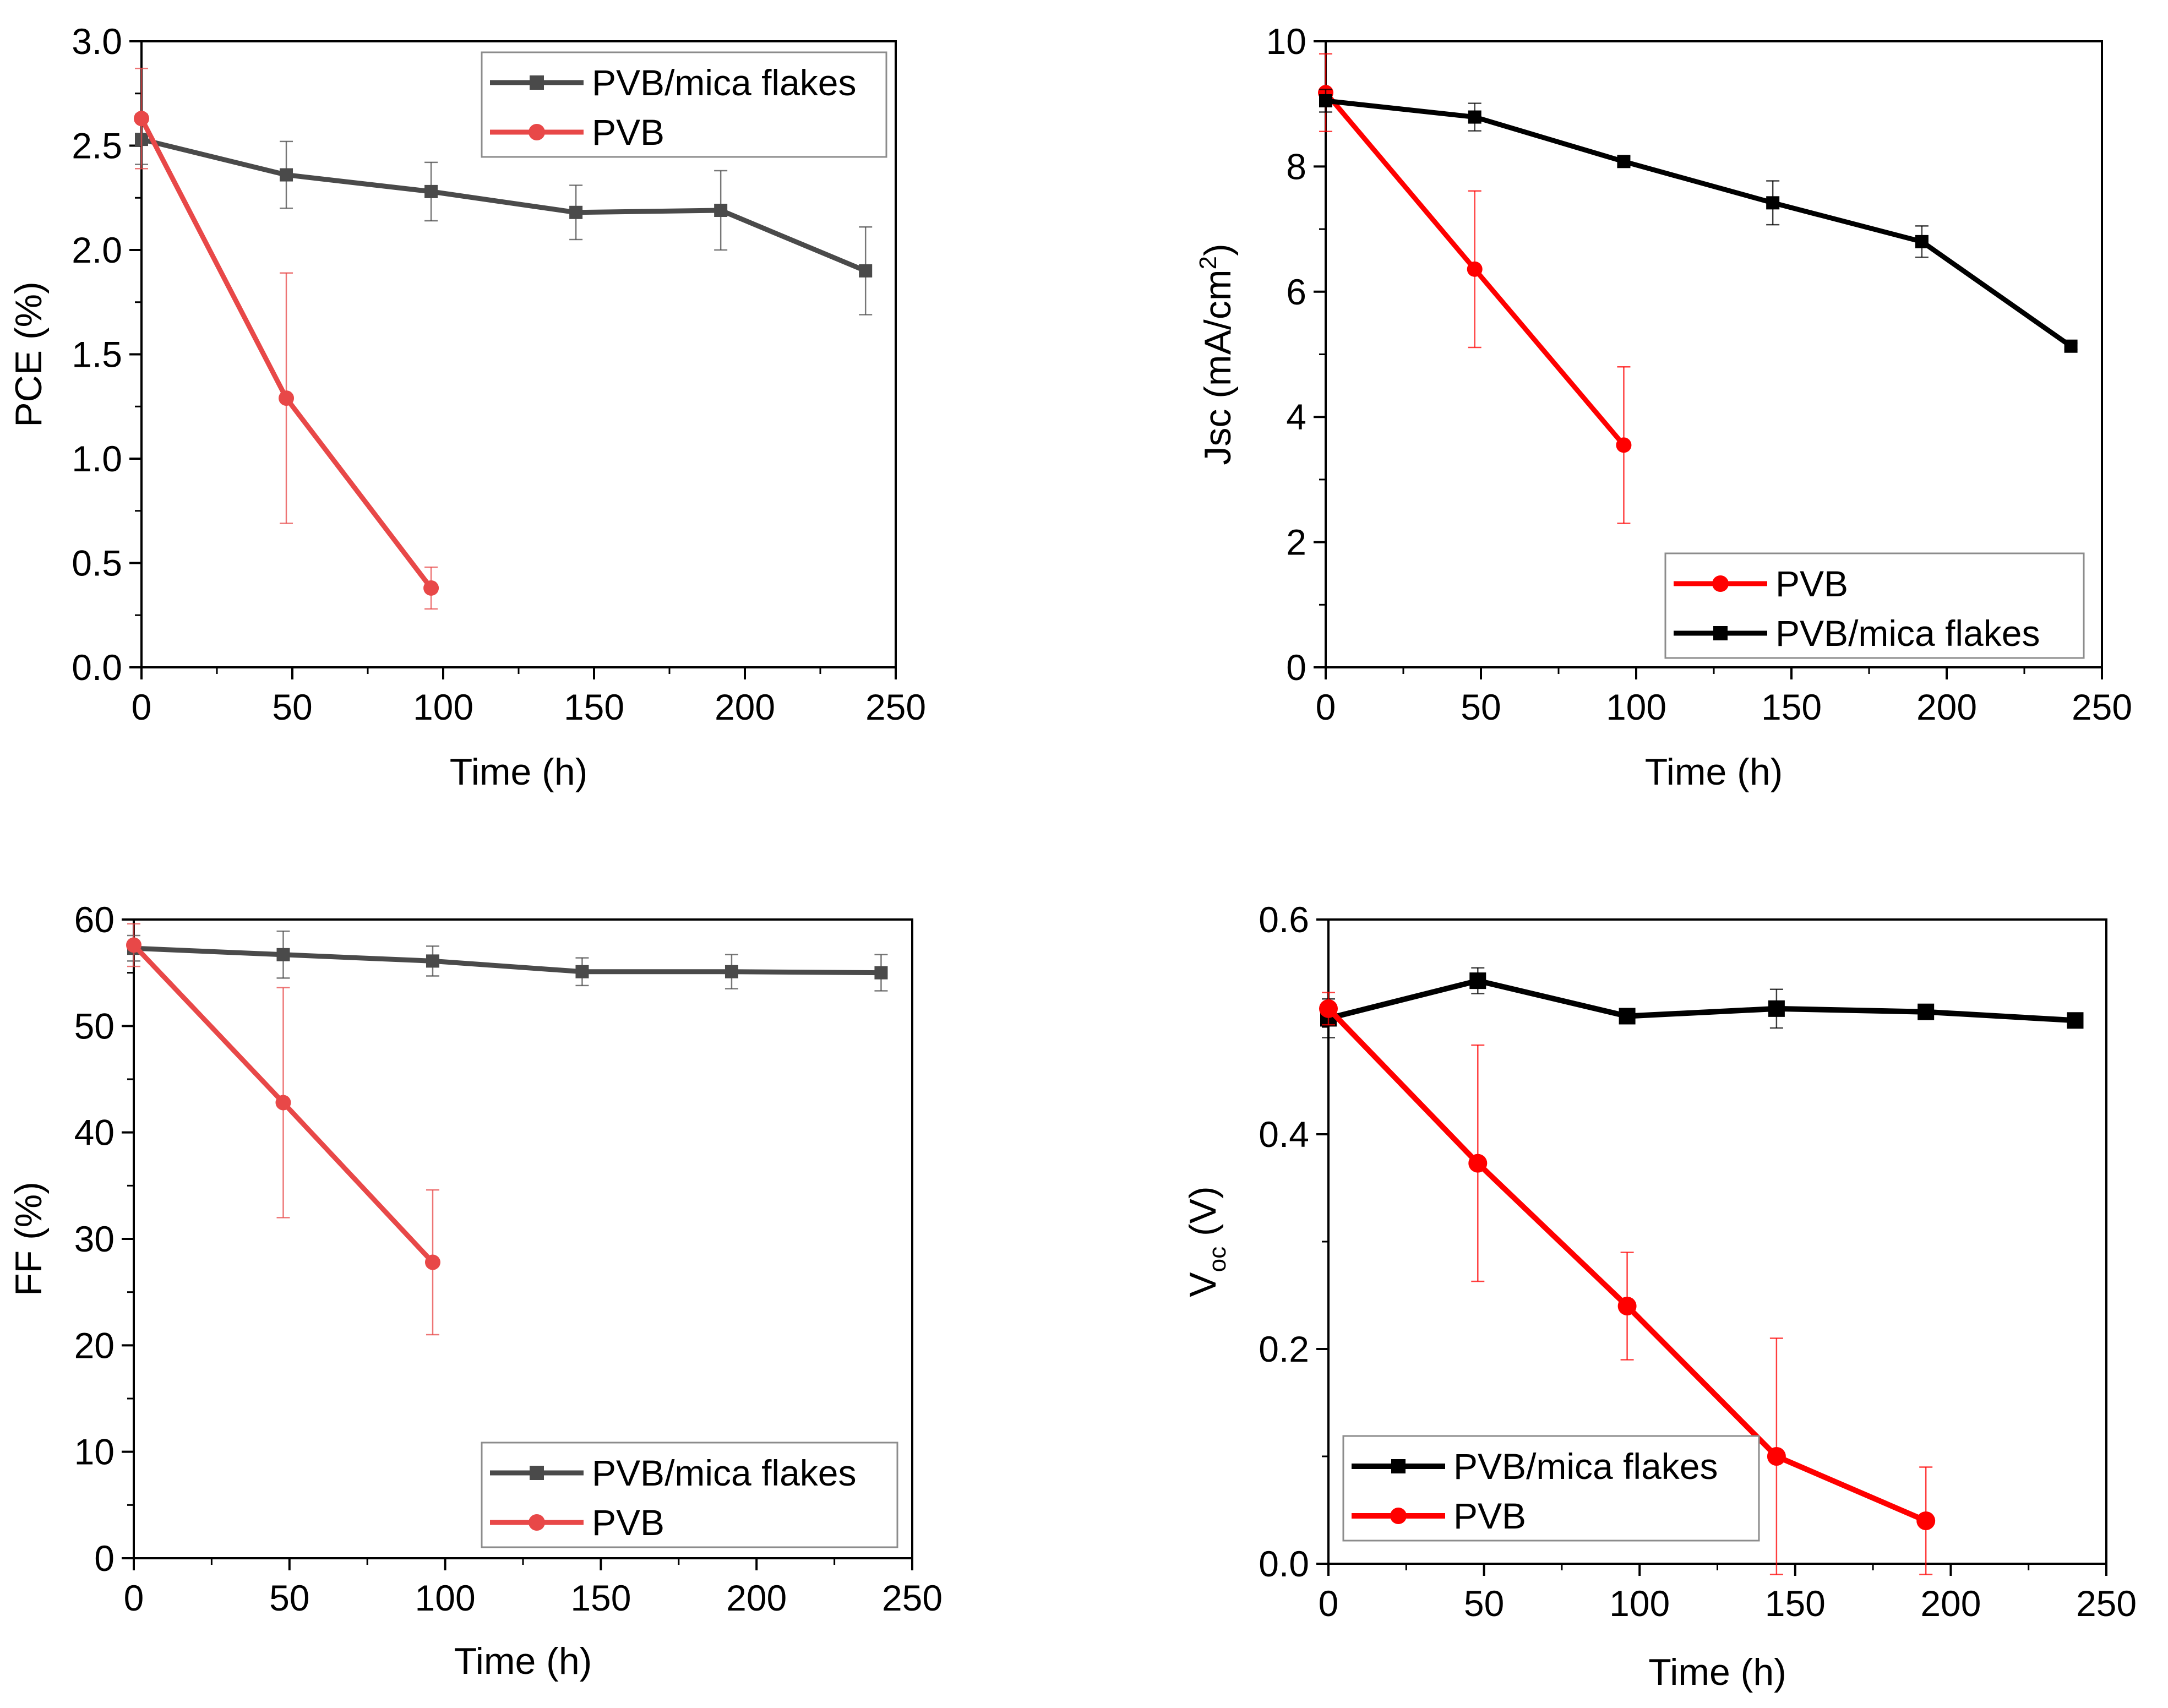 This screenshot has height=1708, width=2168. Describe the element at coordinates (1208, 262) in the screenshot. I see `y-axis-title-superscript: 2` at that location.